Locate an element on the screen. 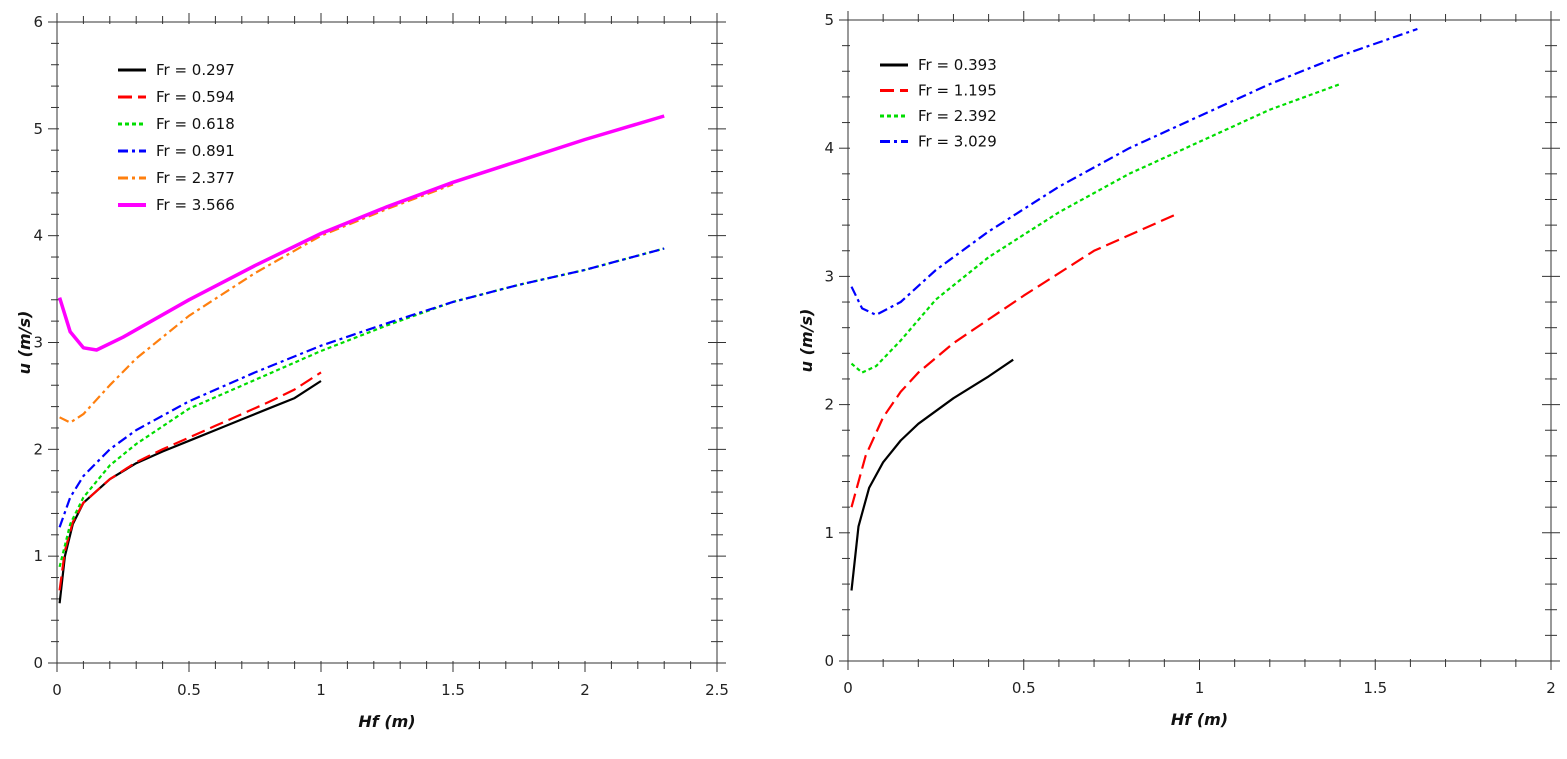 The image size is (1567, 759). x-tick-label: 2.5 is located at coordinates (717, 690).